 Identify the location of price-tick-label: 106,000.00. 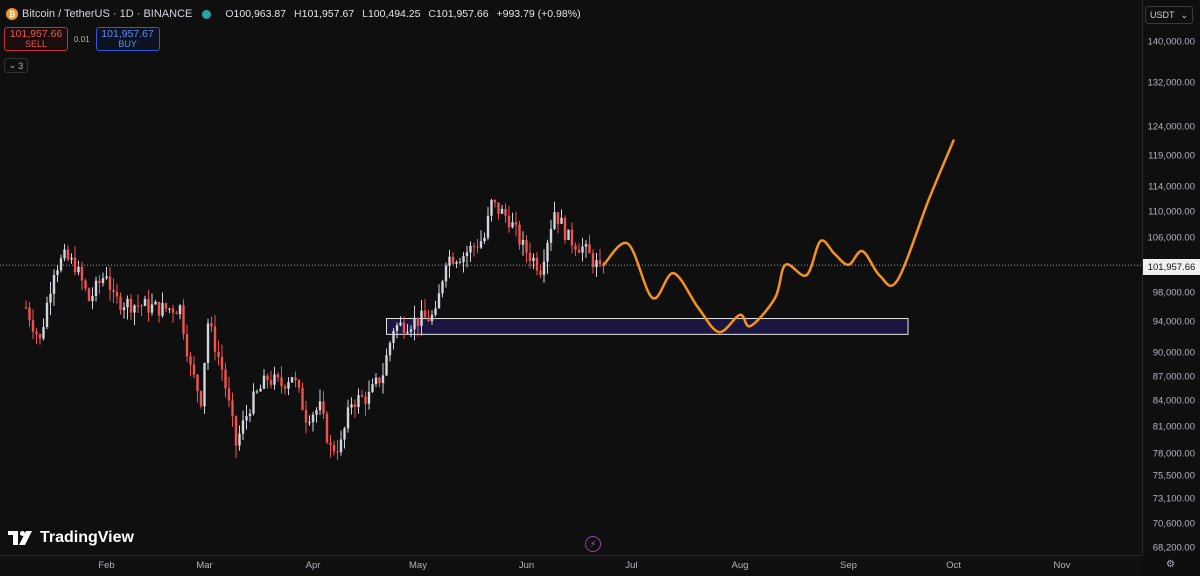
(1171, 238).